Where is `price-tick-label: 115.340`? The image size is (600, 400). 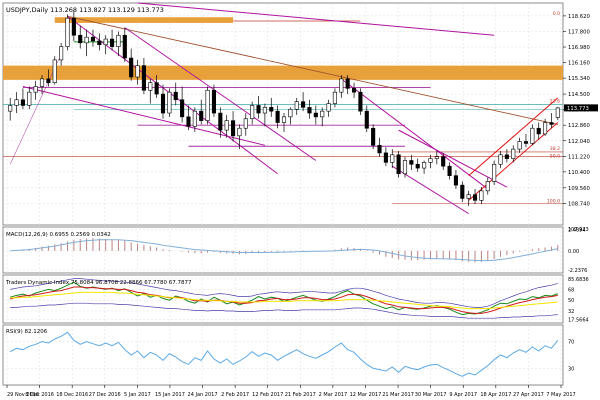 price-tick-label: 115.340 is located at coordinates (579, 79).